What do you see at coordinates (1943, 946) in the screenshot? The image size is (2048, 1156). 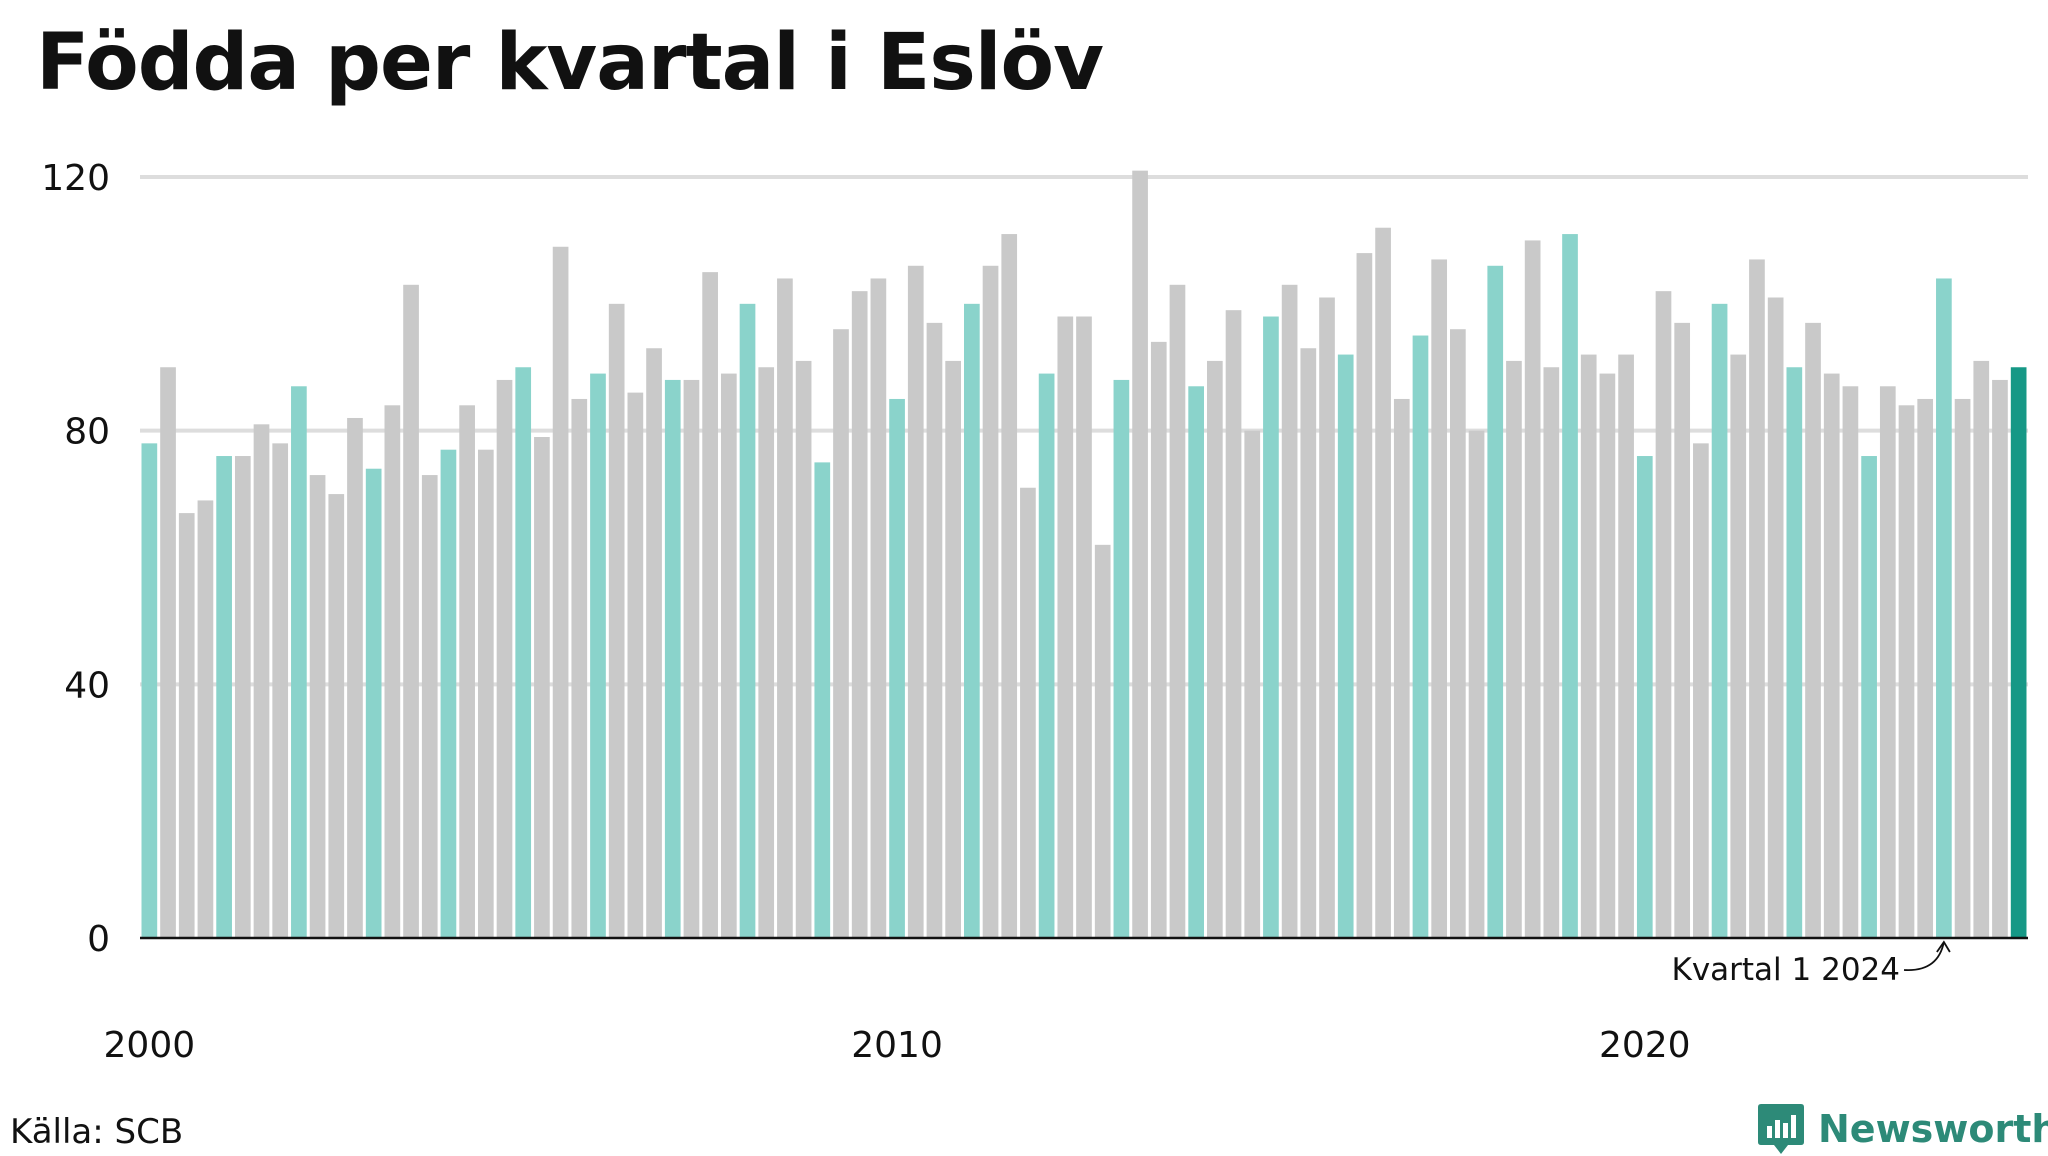 I see `annotation-arrowhead` at bounding box center [1943, 946].